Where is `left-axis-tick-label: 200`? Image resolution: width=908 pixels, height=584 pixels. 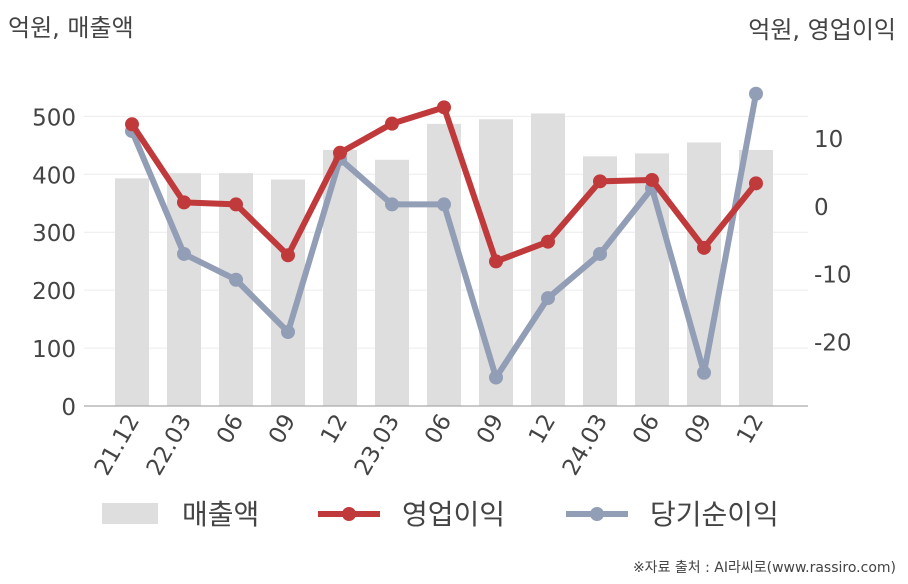
left-axis-tick-label: 200 is located at coordinates (54, 292).